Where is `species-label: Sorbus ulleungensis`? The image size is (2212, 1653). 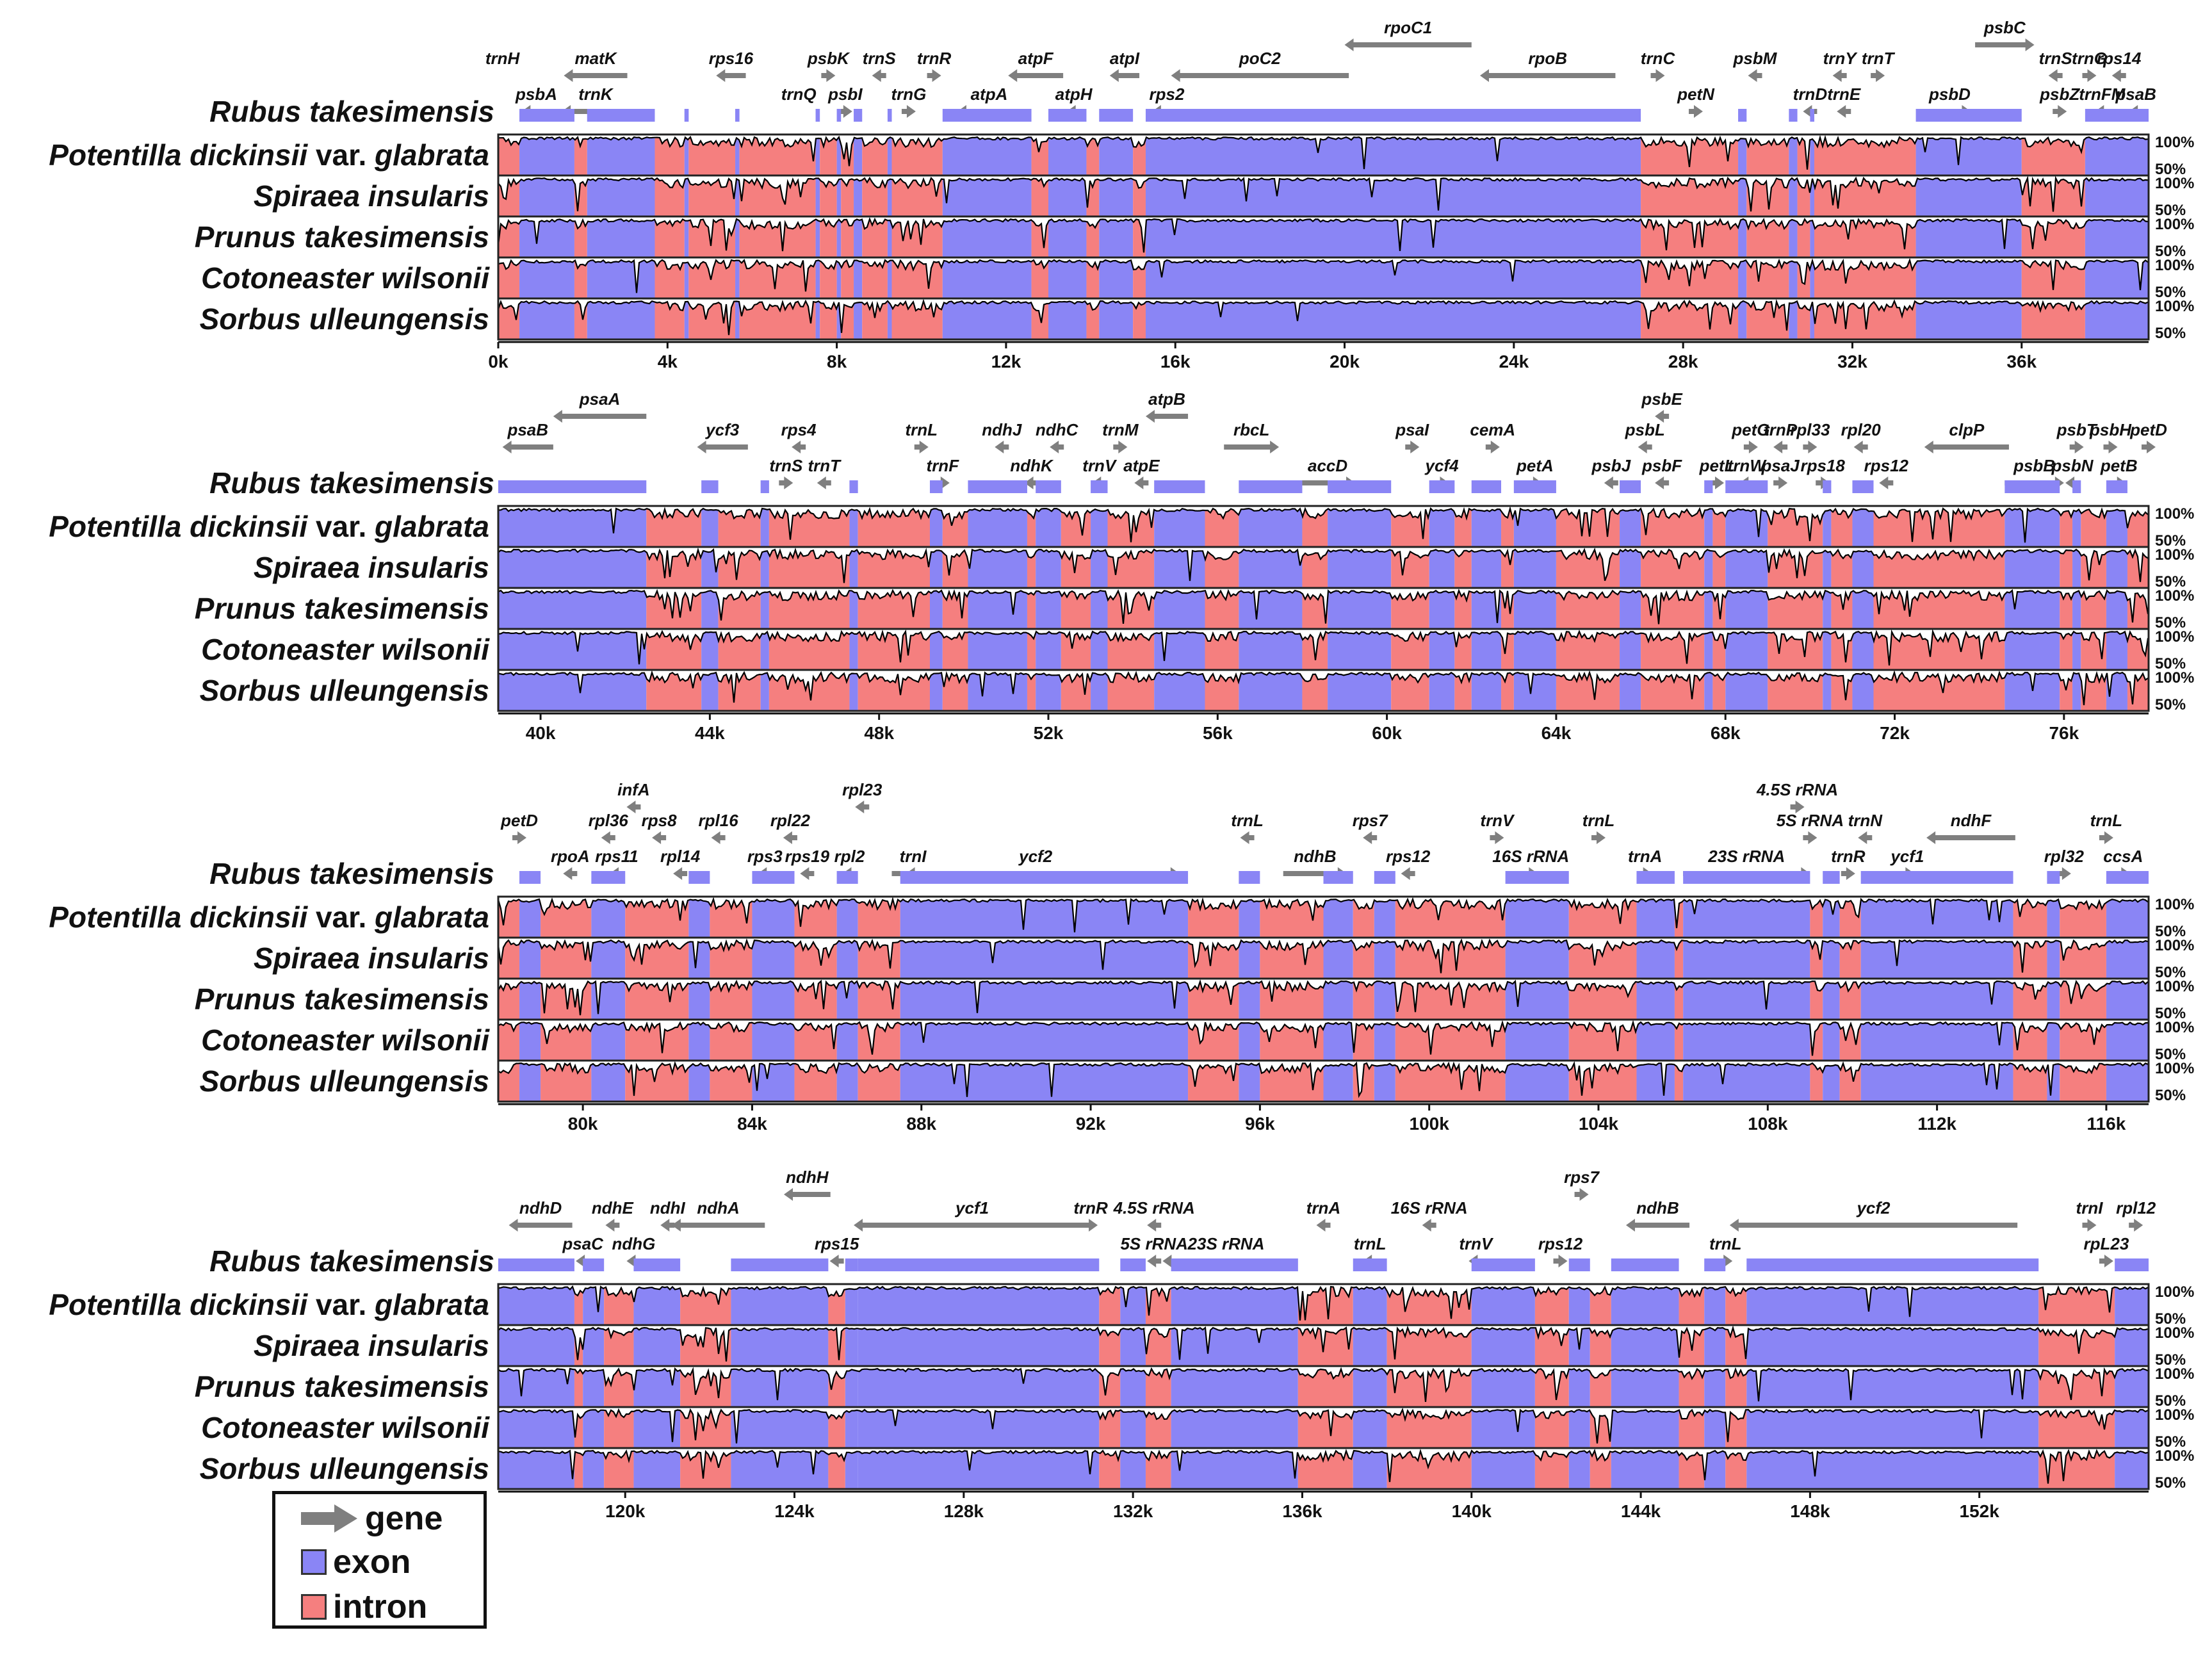
species-label: Sorbus ulleungensis is located at coordinates (344, 319).